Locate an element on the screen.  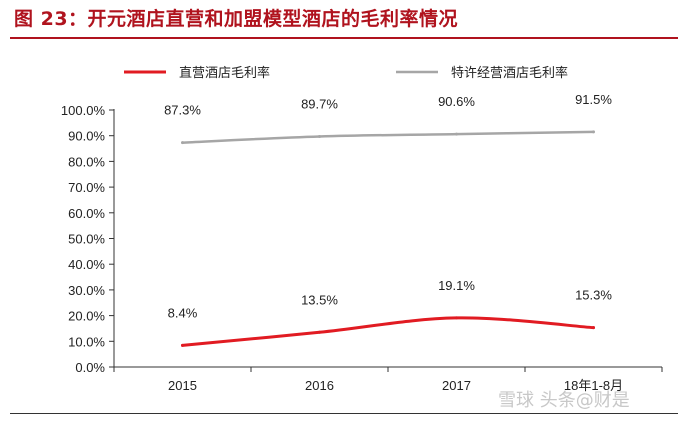
data-label-1-0: 87.3% is located at coordinates (182, 110).